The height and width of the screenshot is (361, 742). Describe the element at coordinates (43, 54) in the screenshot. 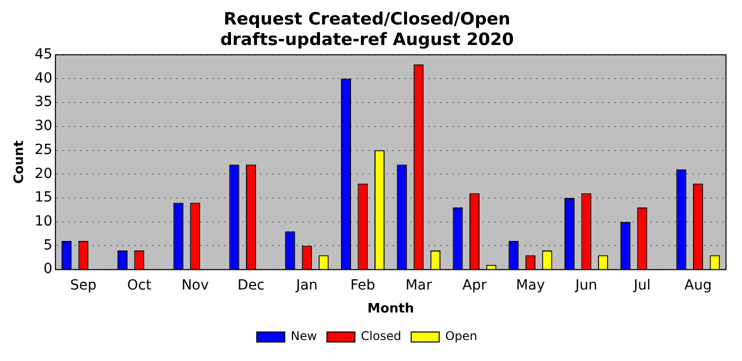

I see `y-tick-label: 45` at that location.